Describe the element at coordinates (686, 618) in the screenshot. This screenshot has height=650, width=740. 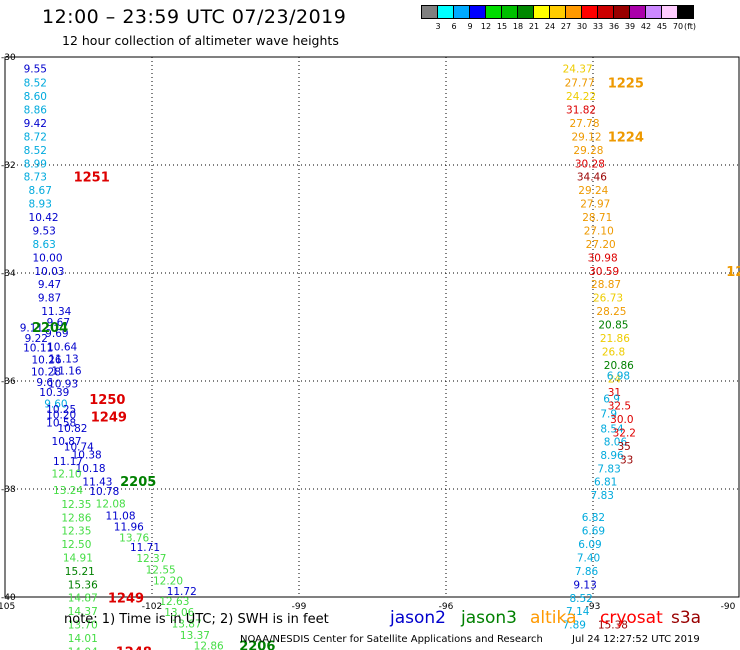
I see `mission-s3a: s3a` at that location.